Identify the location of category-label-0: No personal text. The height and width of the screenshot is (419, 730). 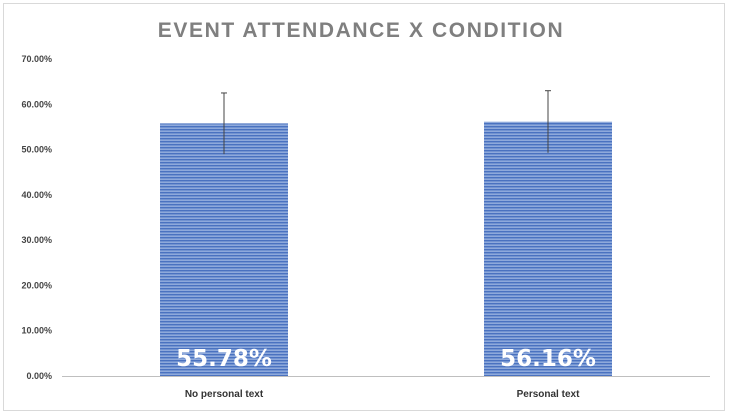
(224, 394).